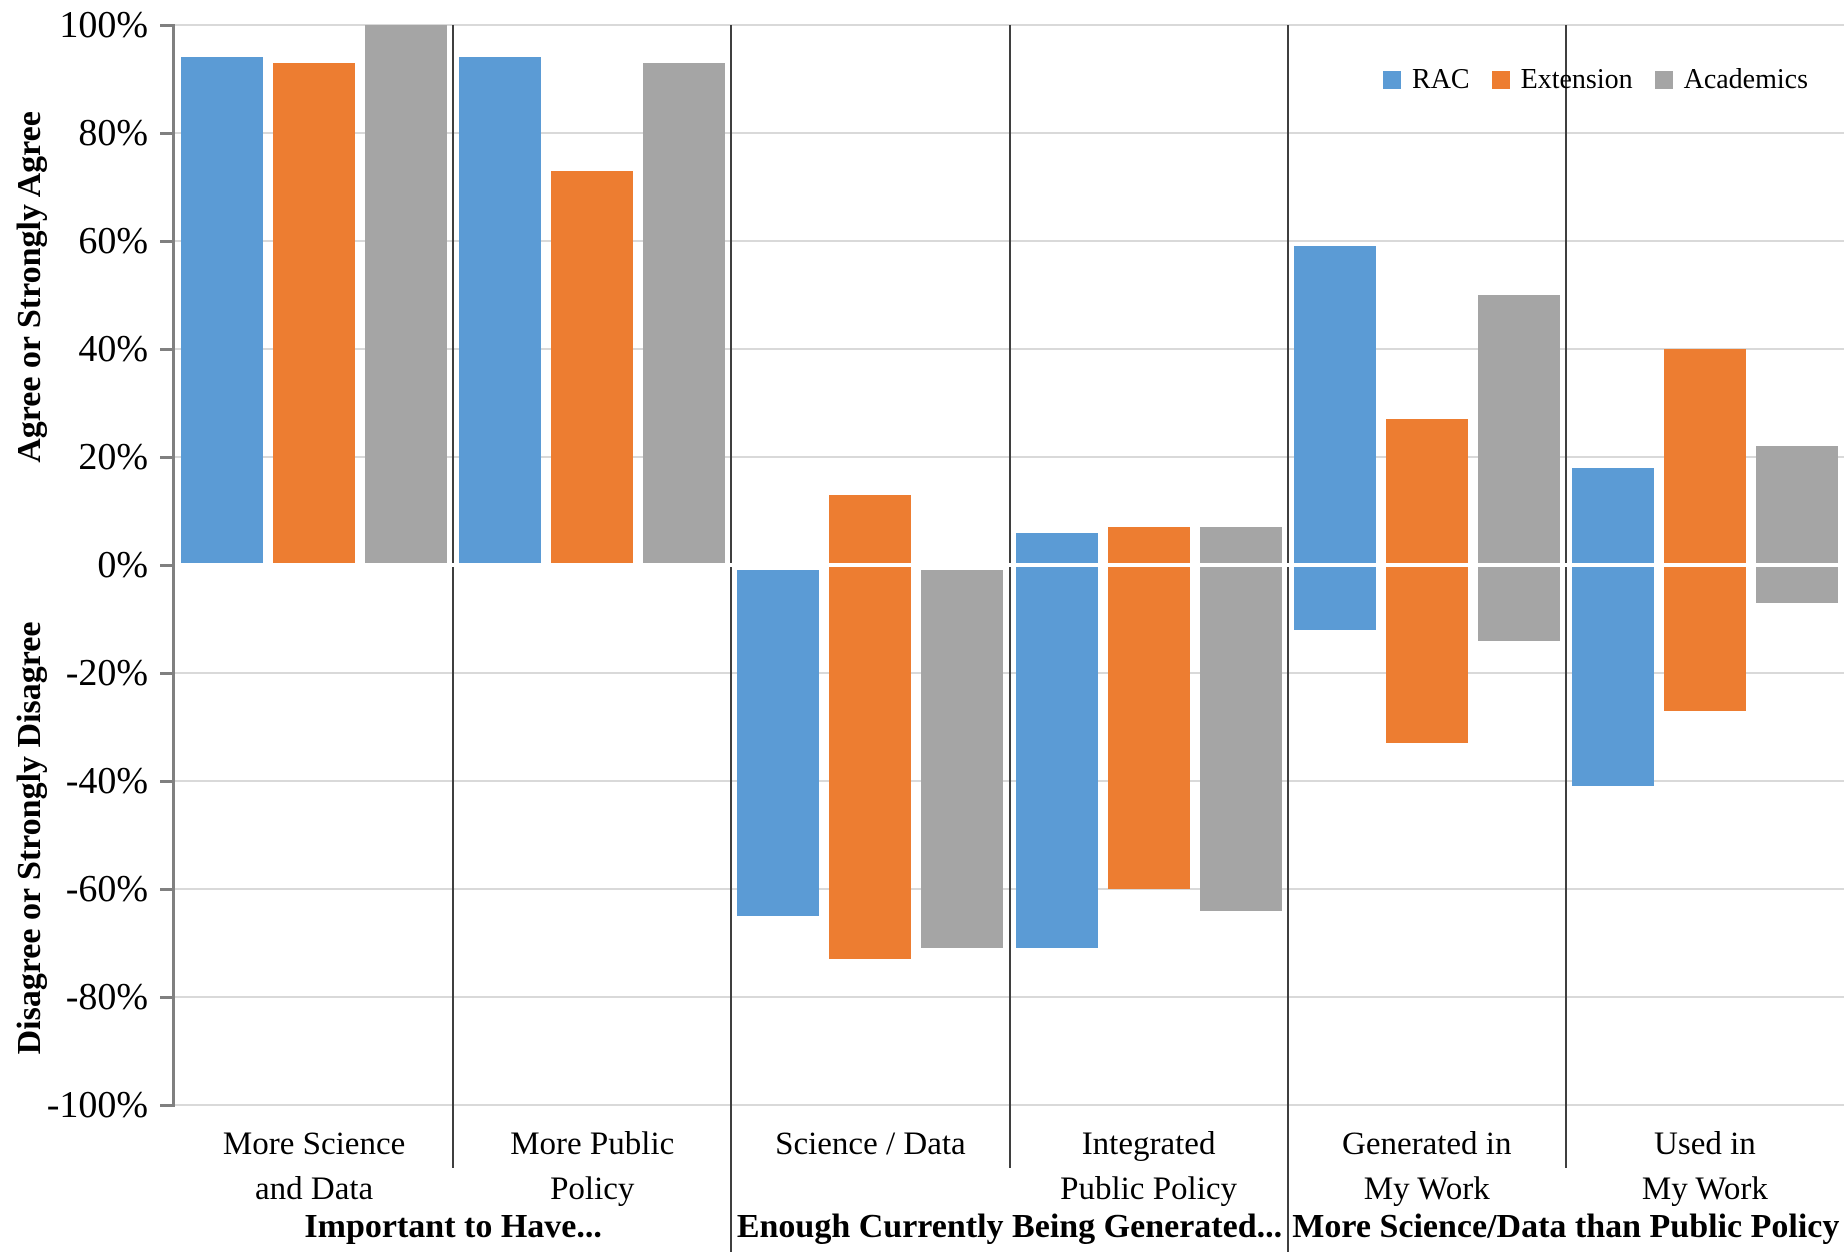 The image size is (1844, 1260). I want to click on category-label-line: Generated in, so click(1426, 1144).